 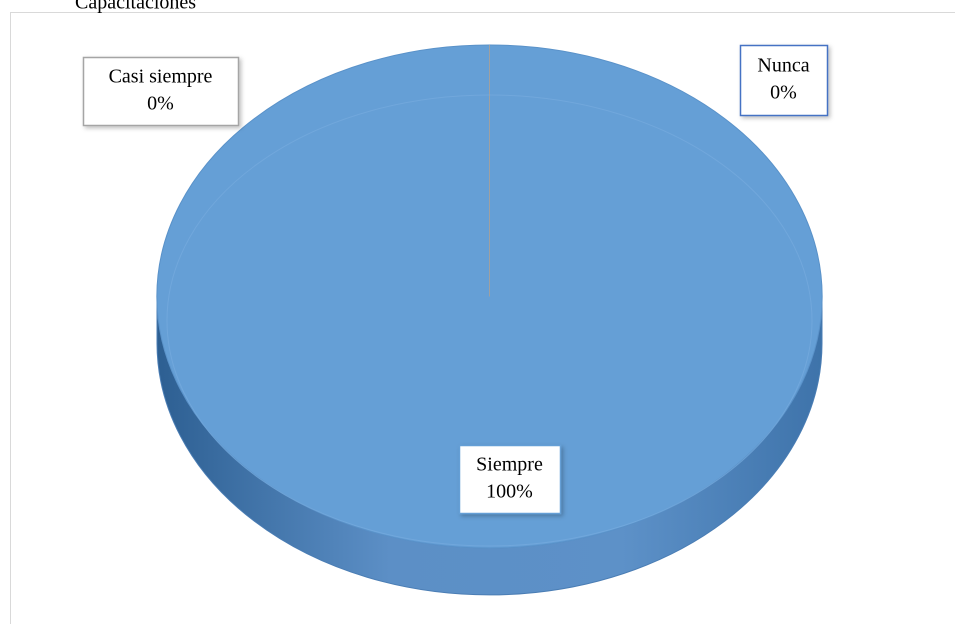 I want to click on title-background, so click(x=160, y=6).